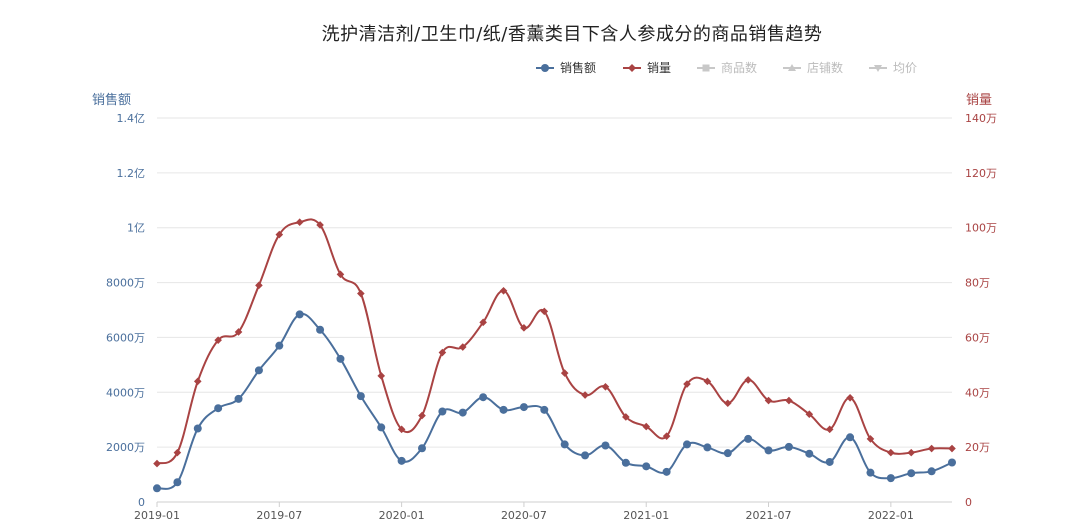  Describe the element at coordinates (977, 283) in the screenshot. I see `y-right-tick-label: 80万` at that location.